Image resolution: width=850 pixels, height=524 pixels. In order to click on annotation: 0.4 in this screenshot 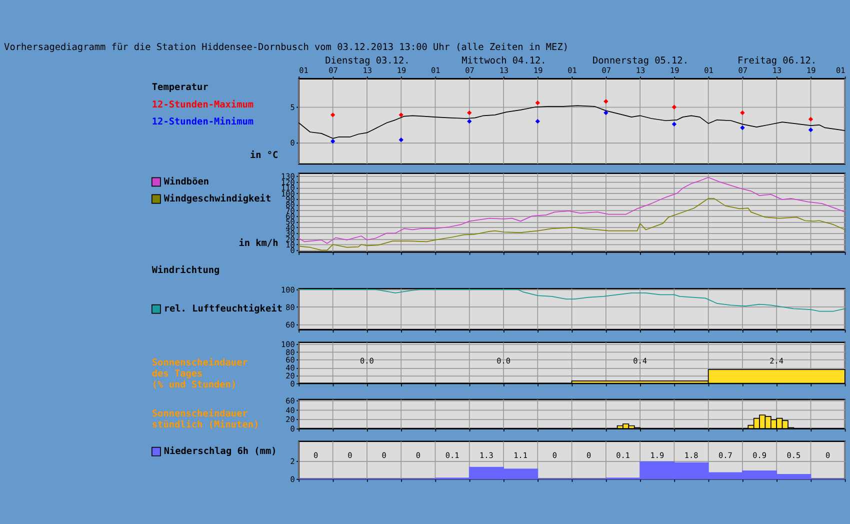, I will do `click(640, 361)`.